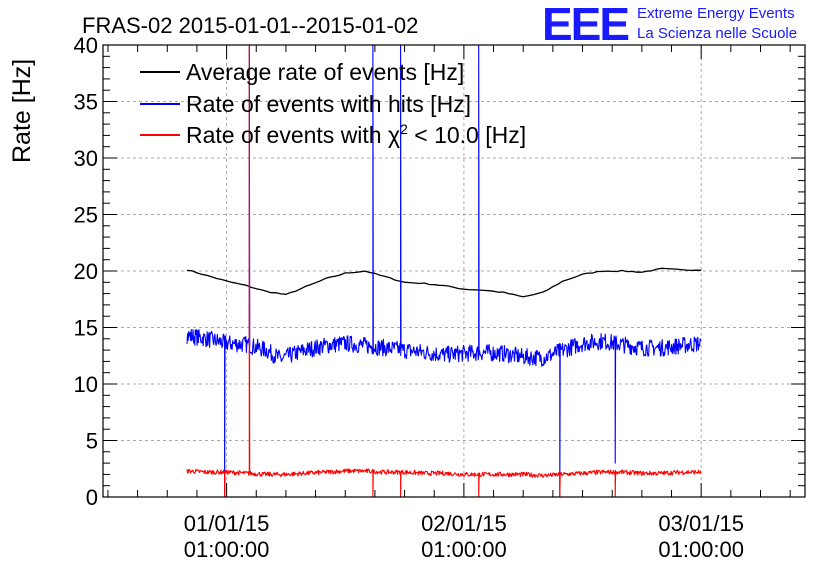 This screenshot has width=836, height=572. Describe the element at coordinates (86, 271) in the screenshot. I see `y-tick-label: 20` at that location.